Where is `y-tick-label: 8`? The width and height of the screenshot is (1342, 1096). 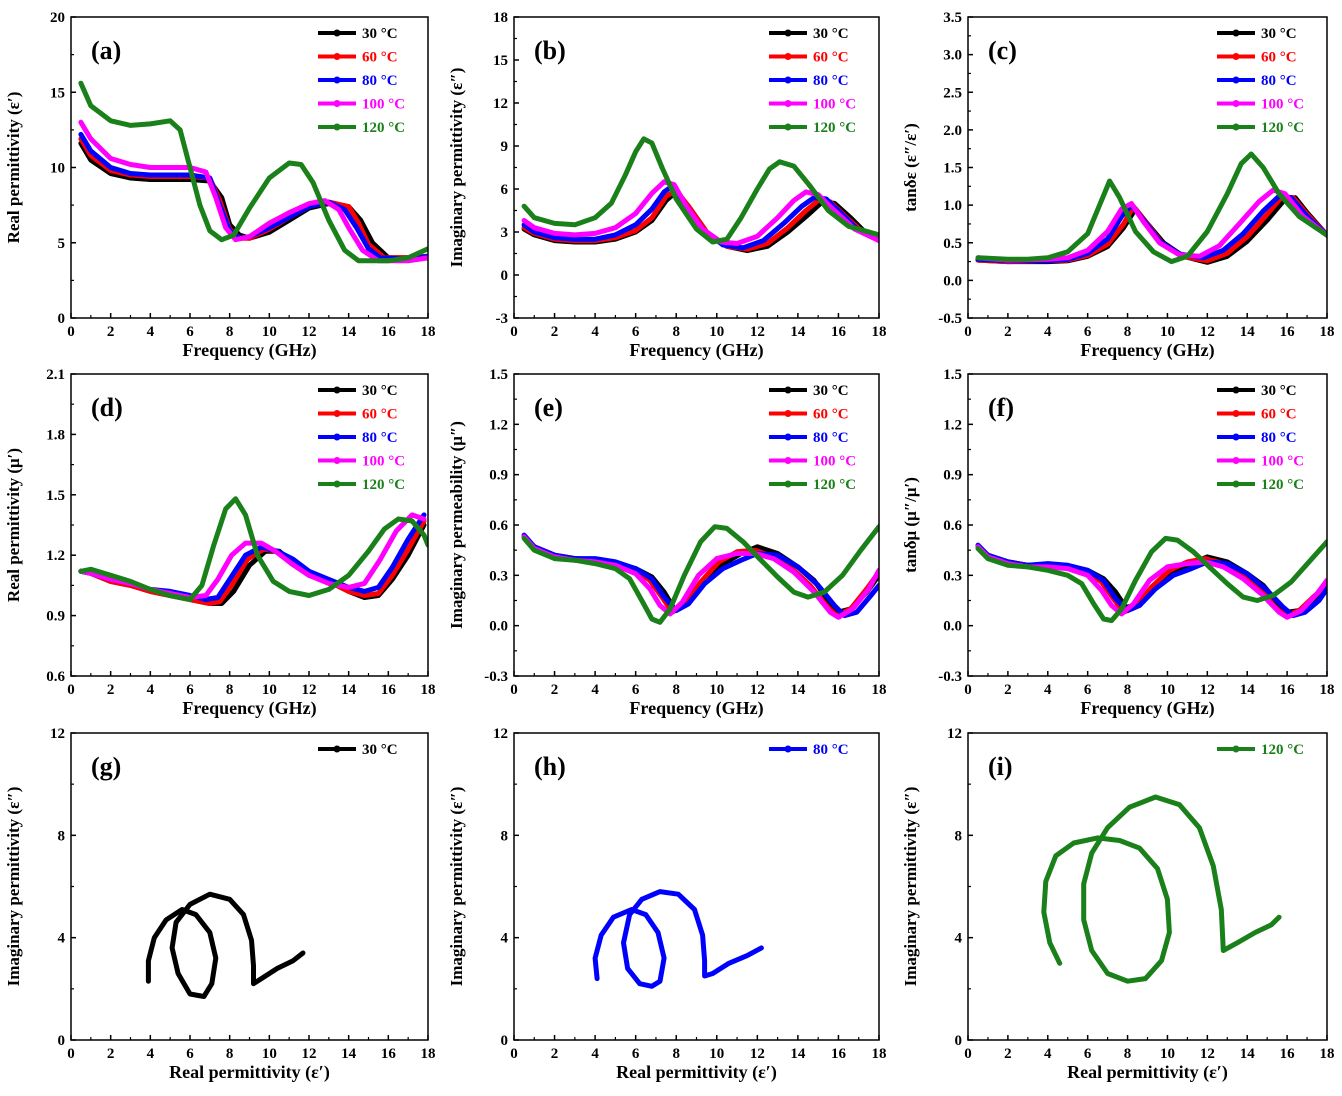 y-tick-label: 8 is located at coordinates (505, 836).